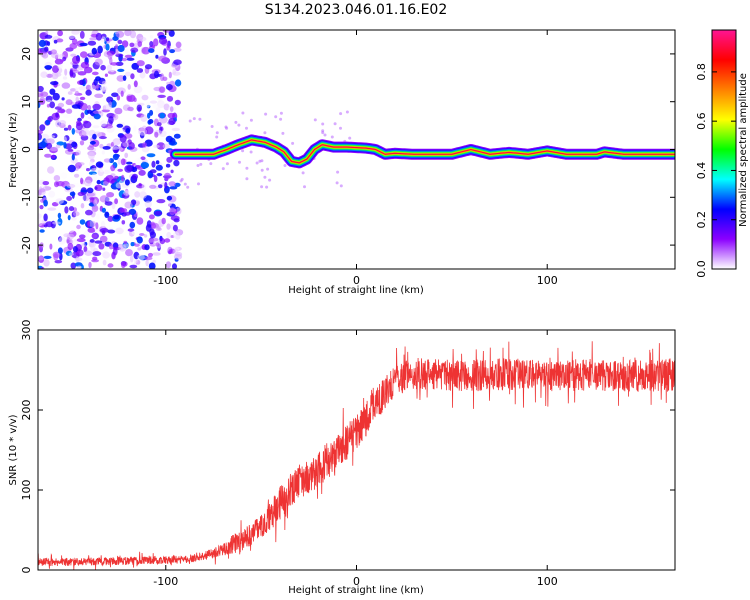 The width and height of the screenshot is (750, 600). I want to click on x-tick-label: -100, so click(165, 581).